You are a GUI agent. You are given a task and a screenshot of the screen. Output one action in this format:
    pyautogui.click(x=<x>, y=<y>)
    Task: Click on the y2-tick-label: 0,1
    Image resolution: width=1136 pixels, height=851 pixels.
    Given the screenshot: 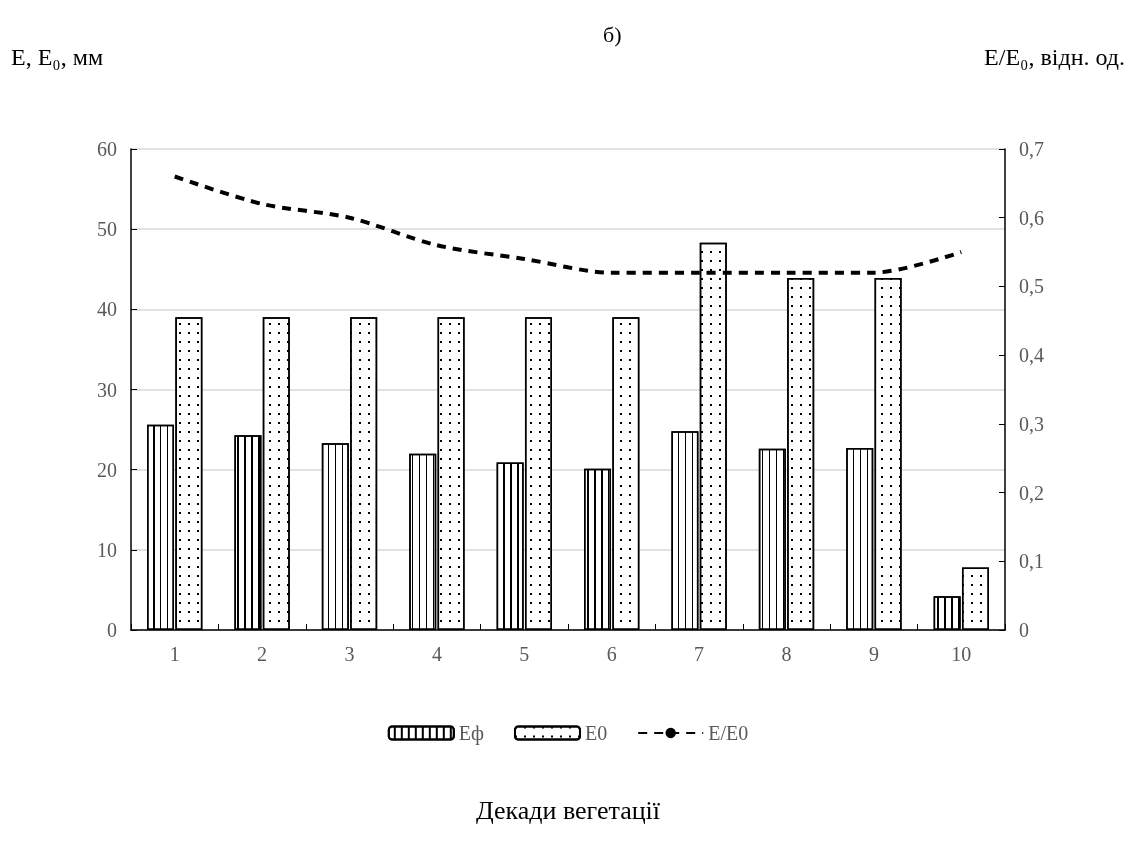 What is the action you would take?
    pyautogui.click(x=1031, y=561)
    